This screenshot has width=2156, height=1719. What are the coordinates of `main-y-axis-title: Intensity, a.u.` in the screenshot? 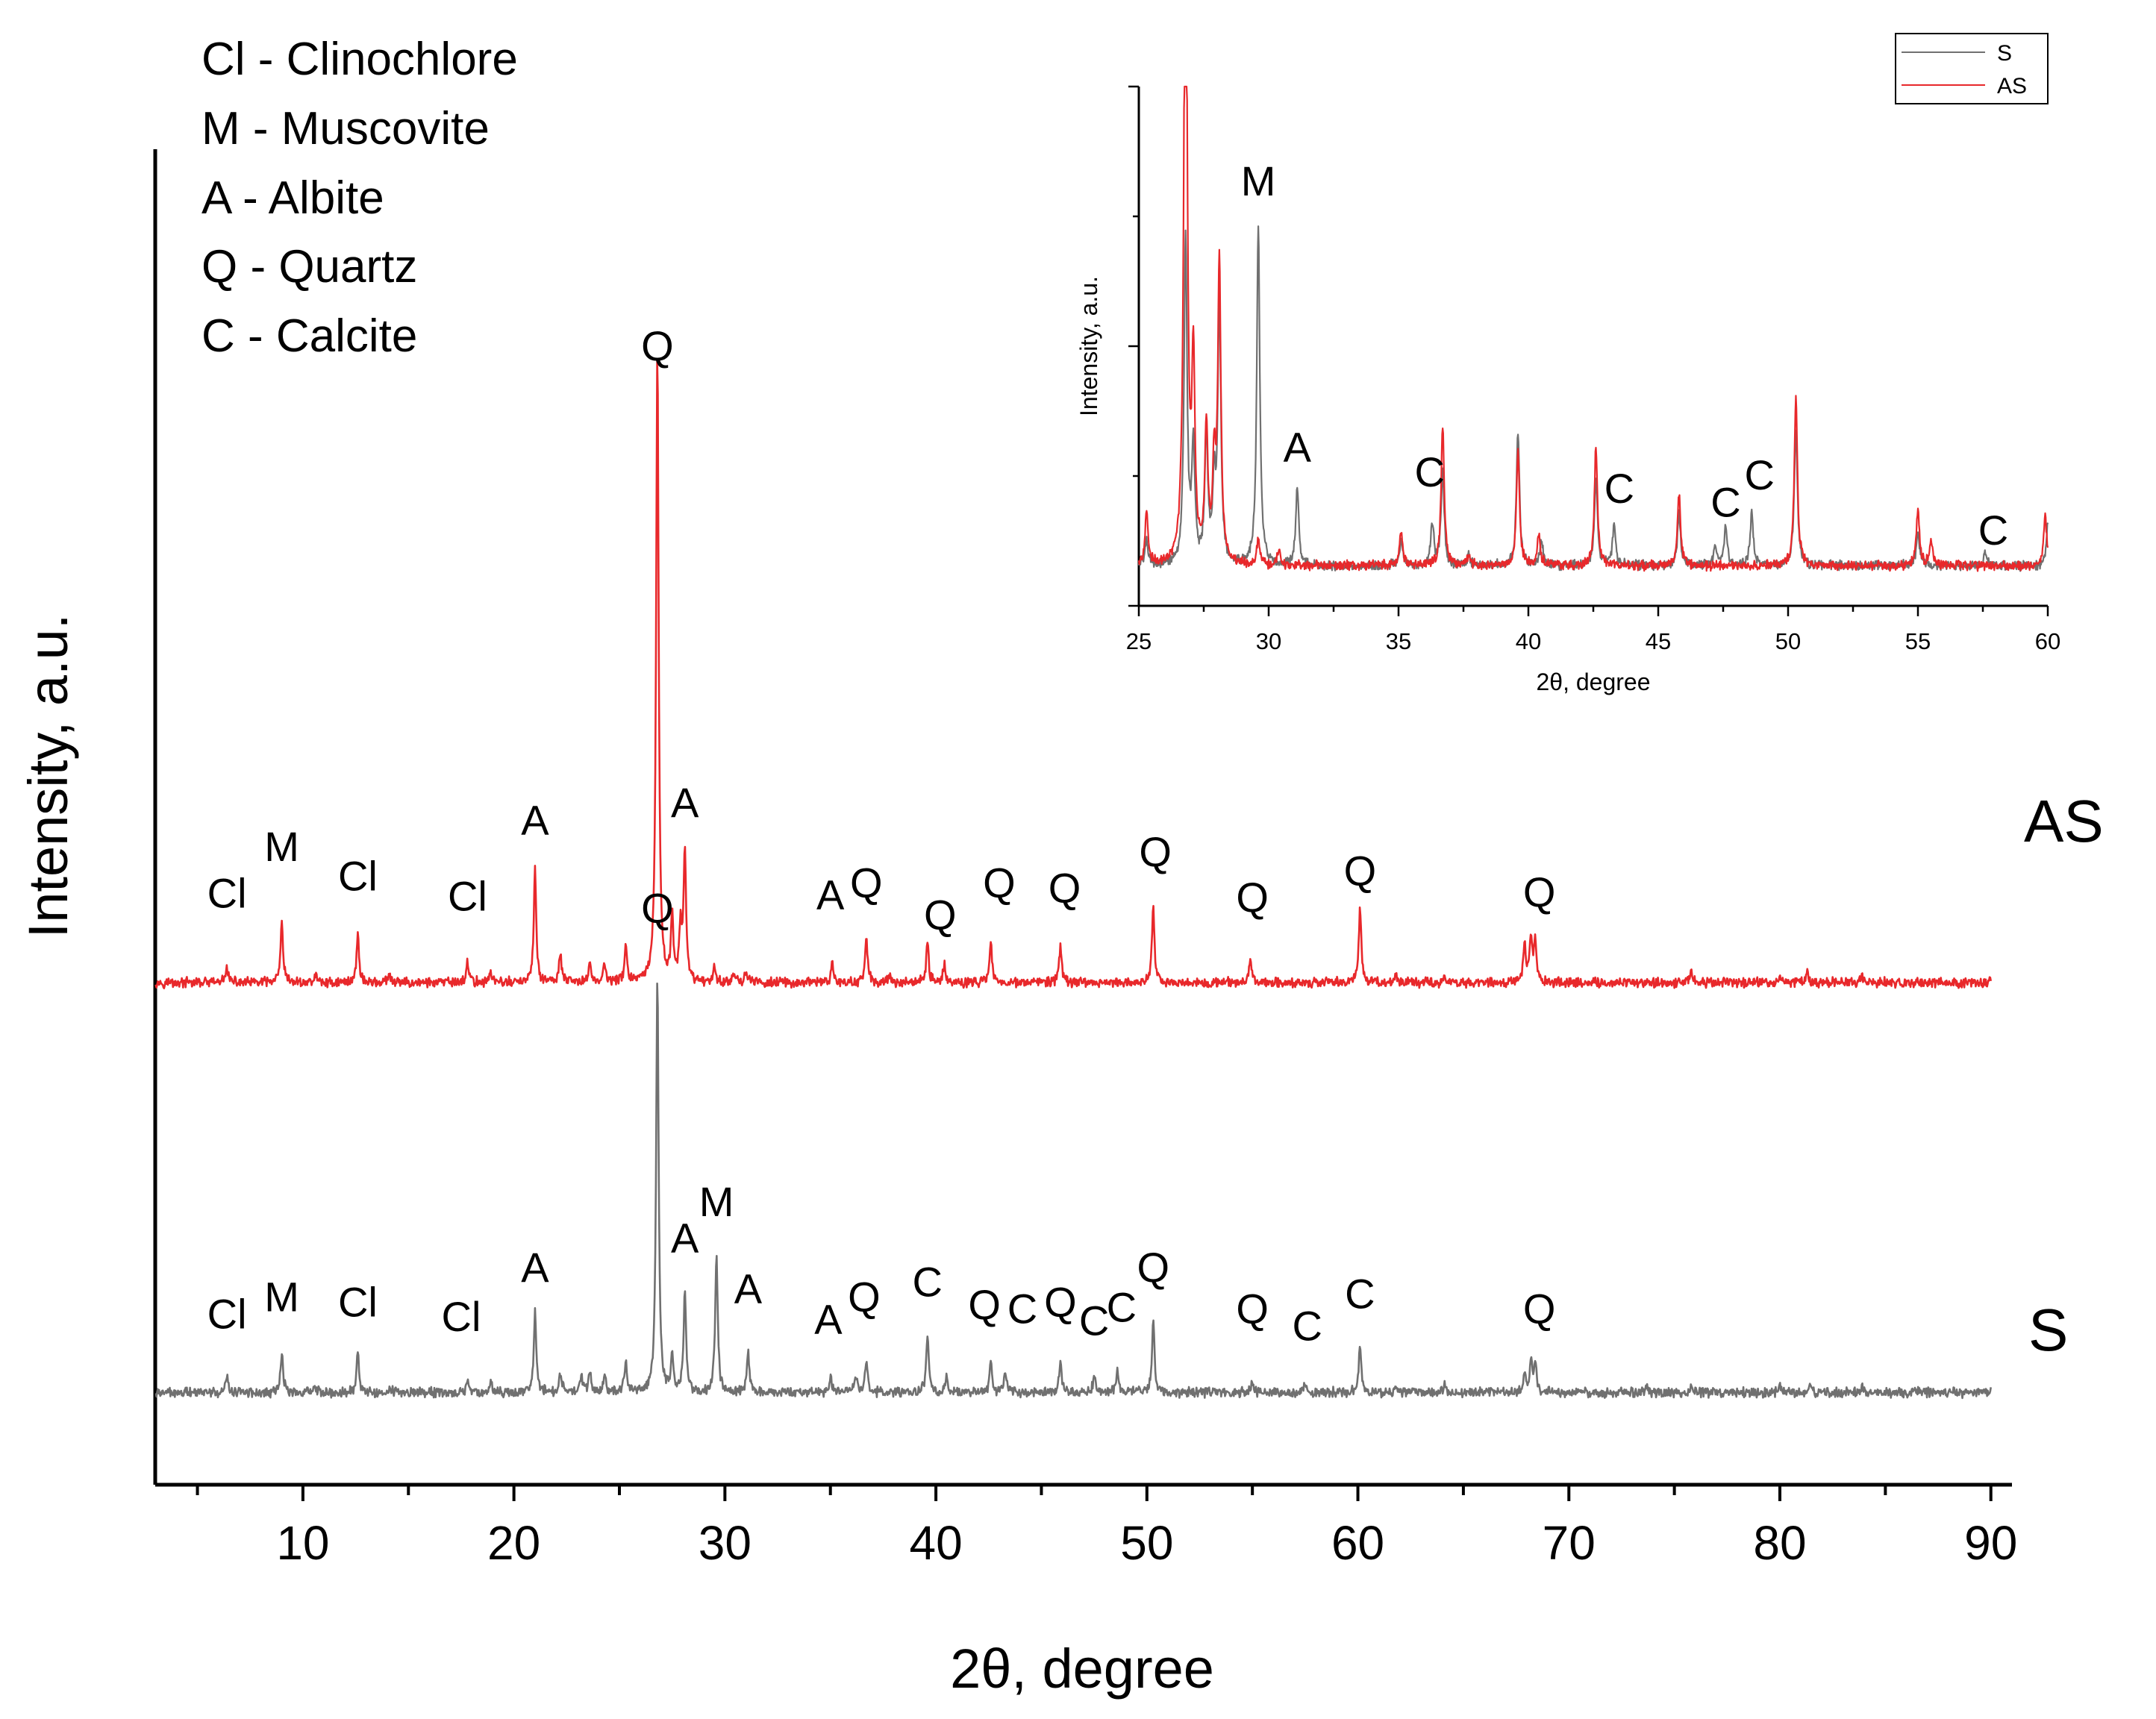 It's located at (48, 776).